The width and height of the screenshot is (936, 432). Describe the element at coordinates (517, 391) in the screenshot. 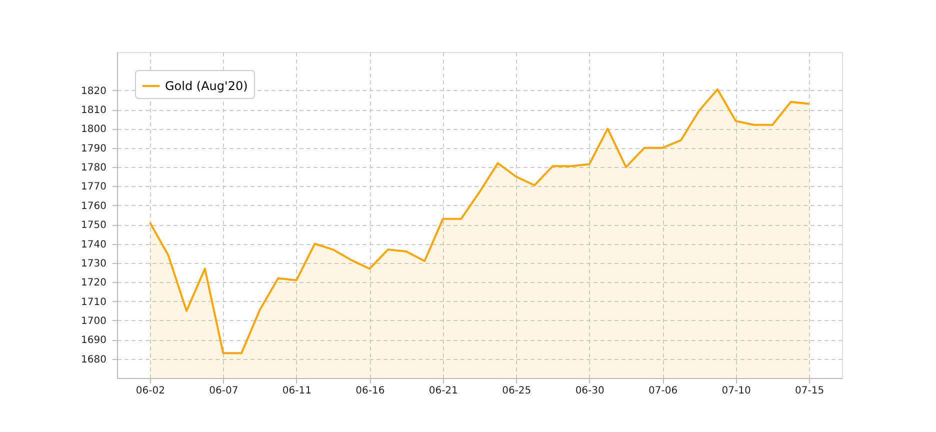

I see `x-tick-label: 06-25` at that location.